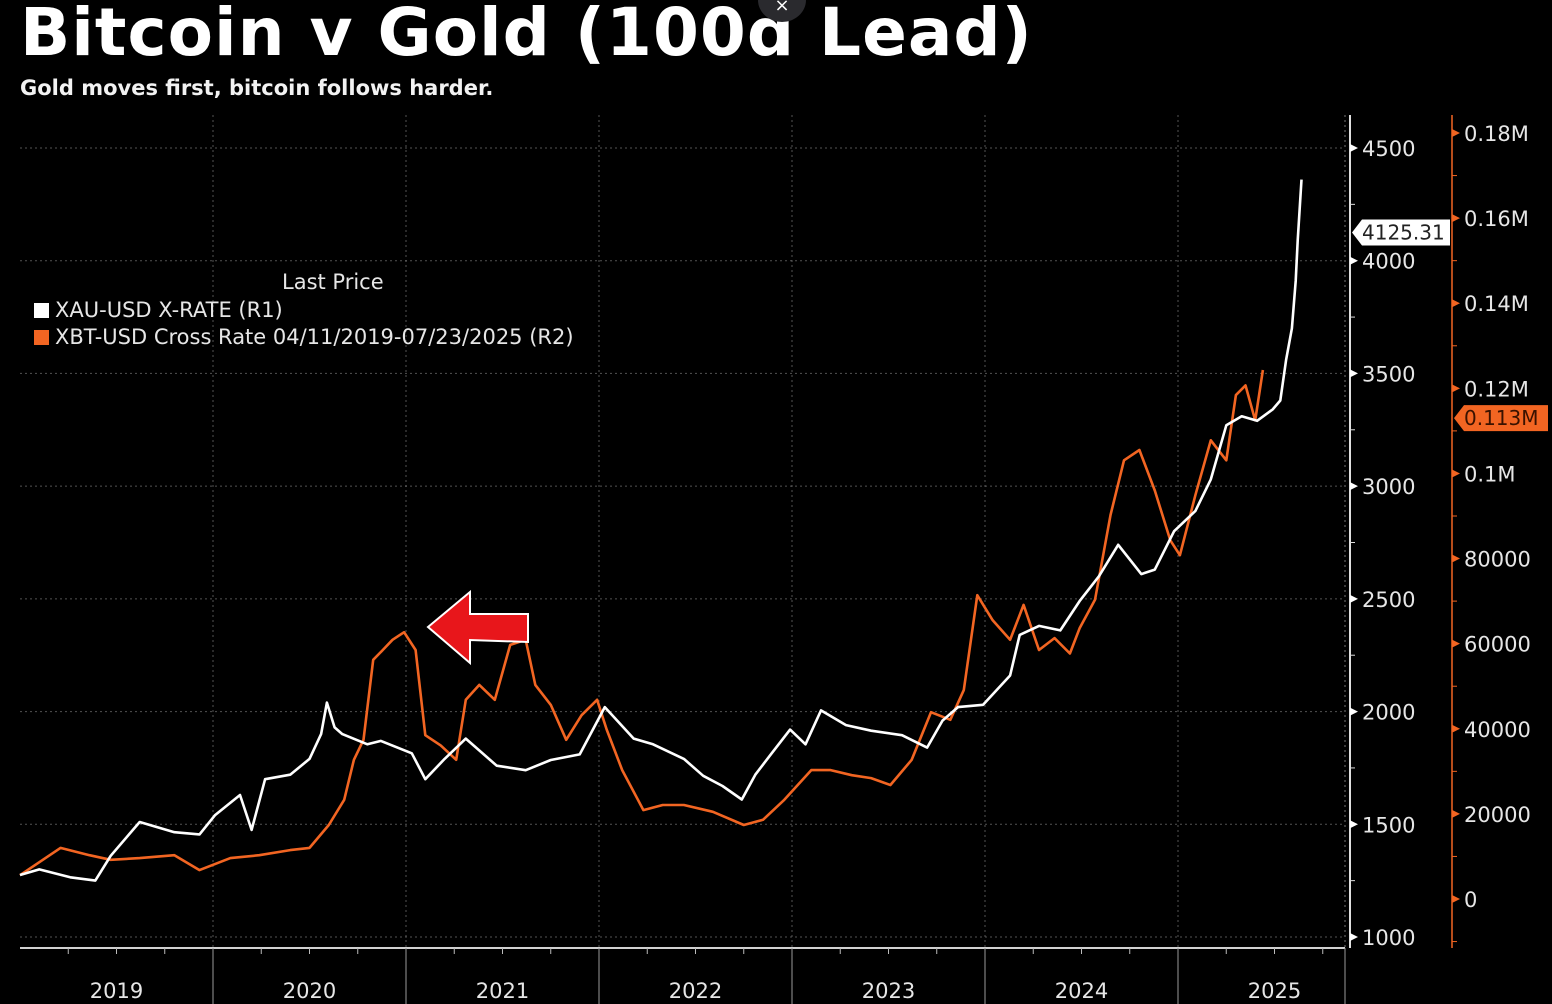 This screenshot has width=1552, height=1004. What do you see at coordinates (1470, 900) in the screenshot?
I see `r2-tick-label: 0` at bounding box center [1470, 900].